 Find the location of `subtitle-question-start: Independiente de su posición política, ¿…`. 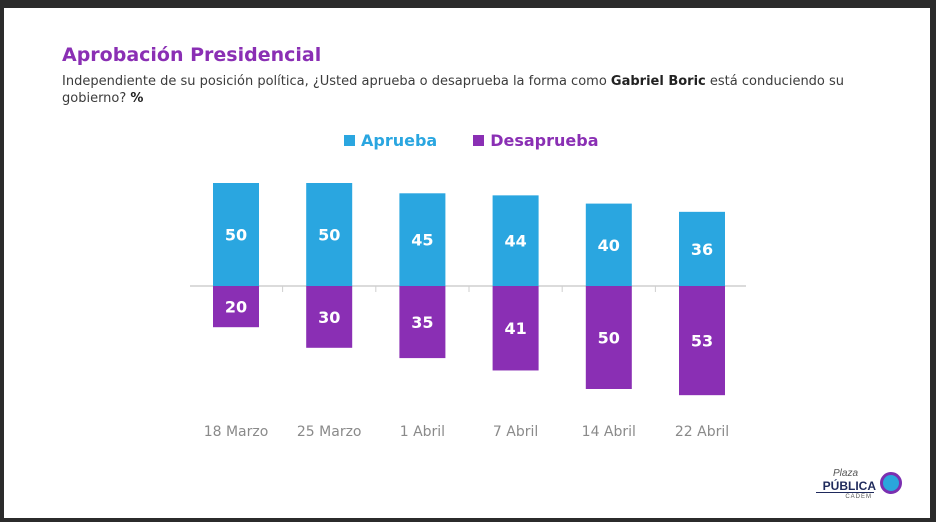

subtitle-question-start: Independiente de su posición política, ¿… is located at coordinates (336, 81).